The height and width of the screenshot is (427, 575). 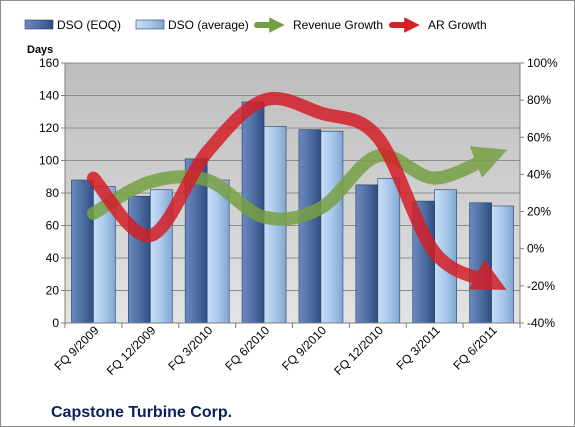 I want to click on y-axis-title: Days, so click(x=40, y=50).